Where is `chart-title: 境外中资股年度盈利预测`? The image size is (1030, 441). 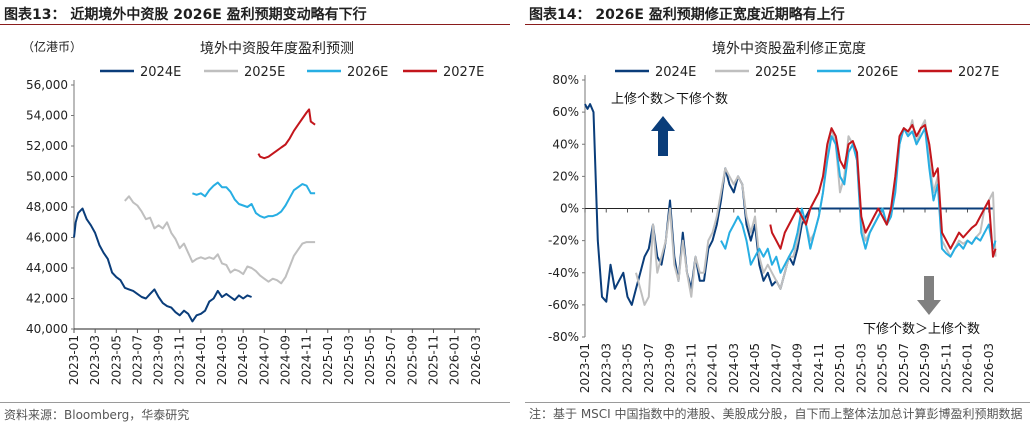 chart-title: 境外中资股年度盈利预测 is located at coordinates (277, 49).